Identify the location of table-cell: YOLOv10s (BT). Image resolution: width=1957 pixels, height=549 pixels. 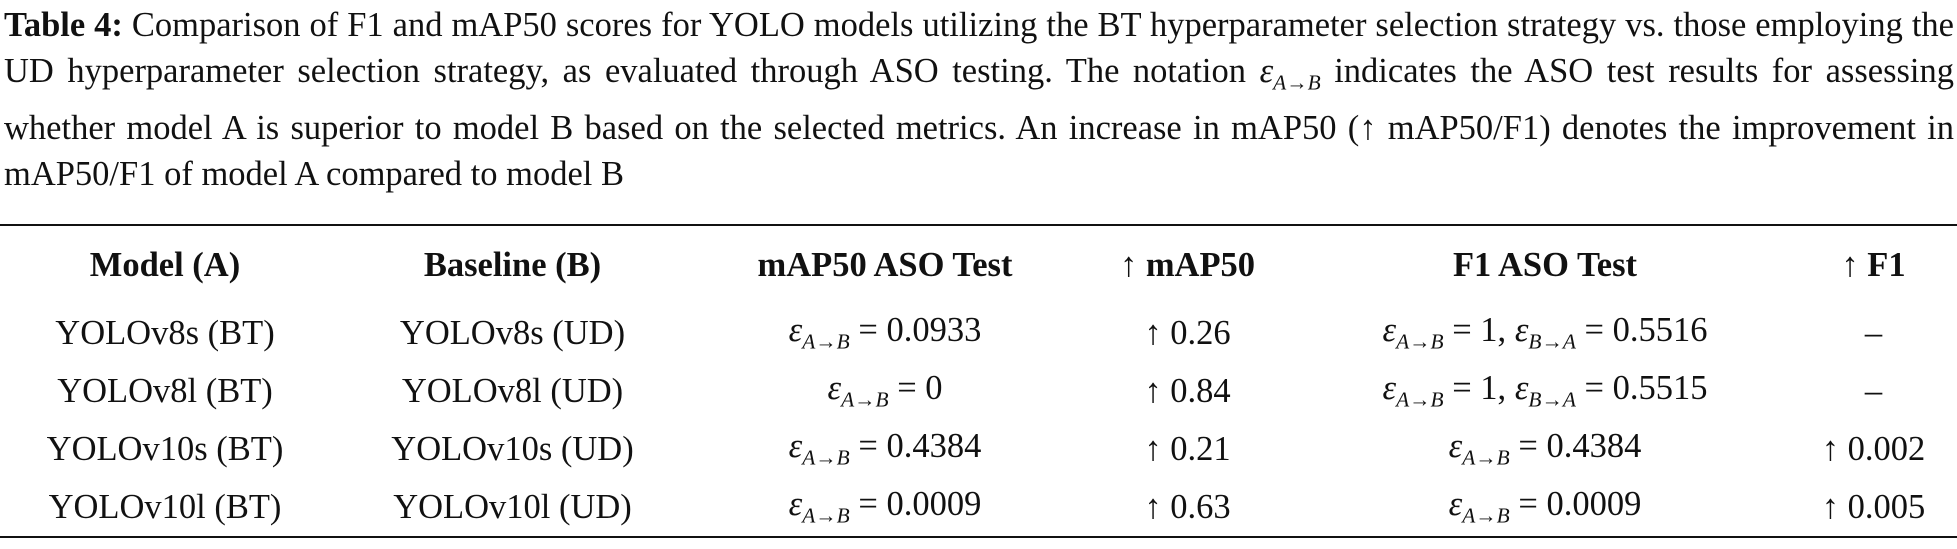
(165, 449).